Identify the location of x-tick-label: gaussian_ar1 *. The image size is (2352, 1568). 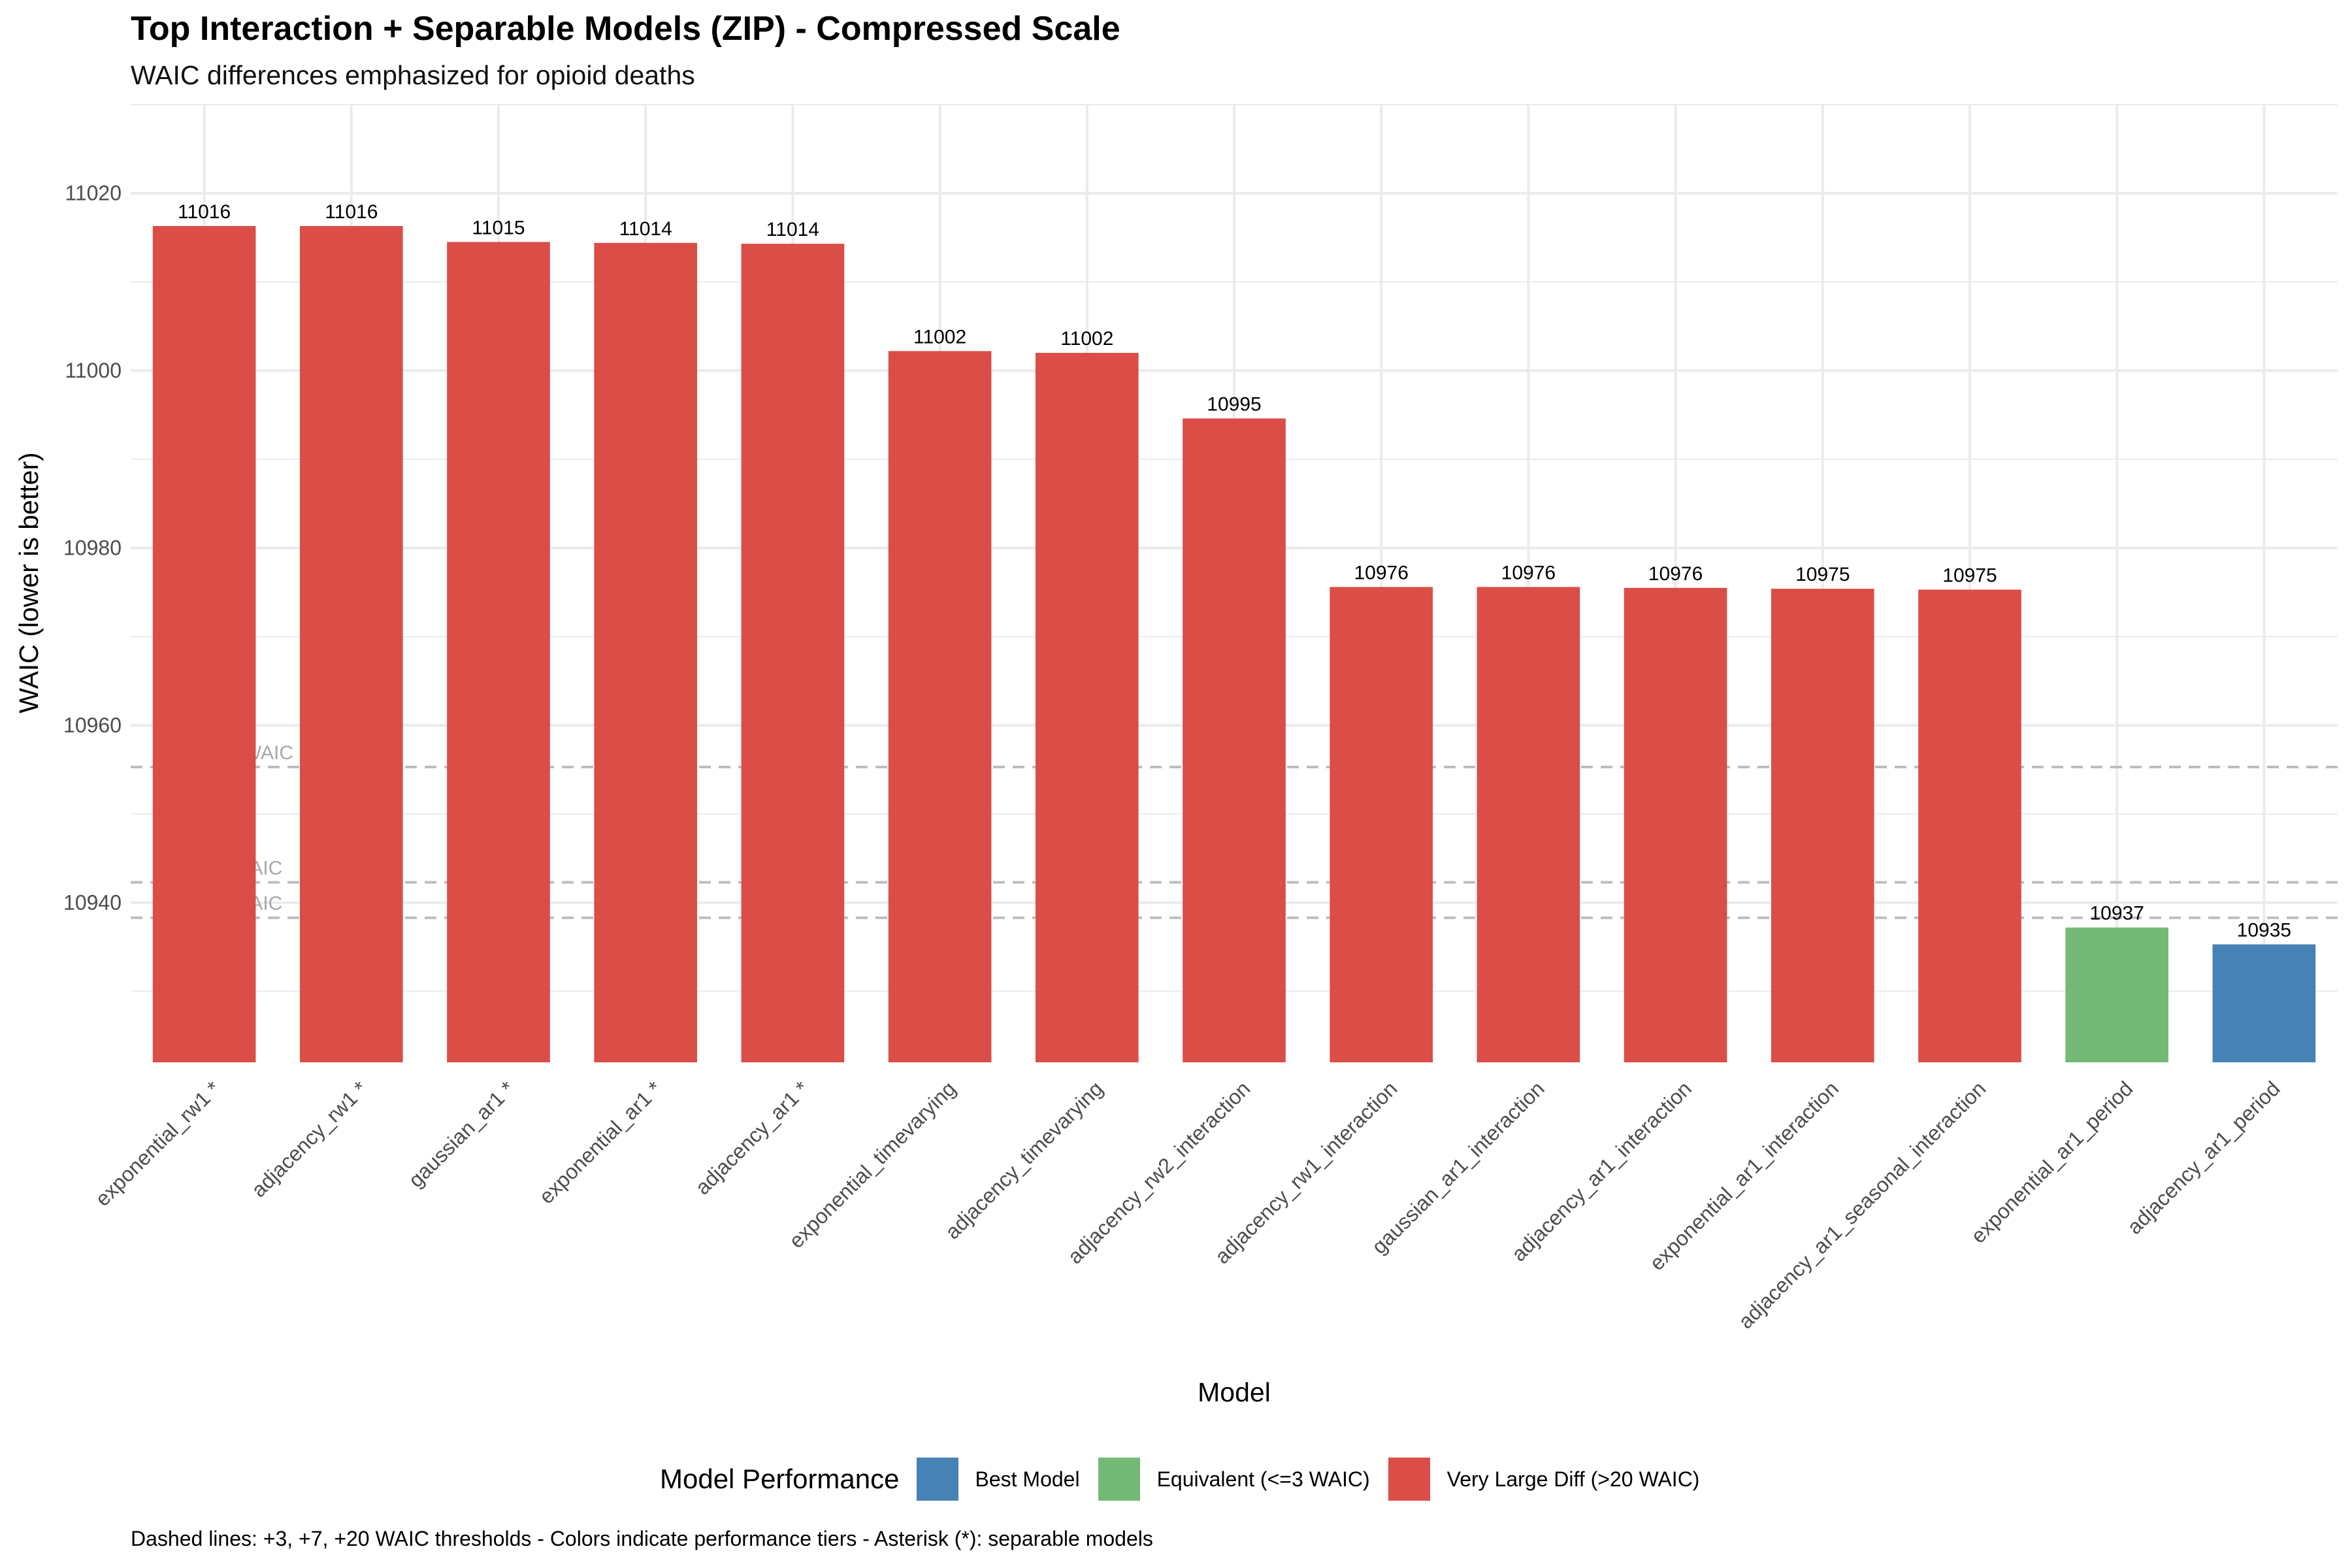
(461, 1134).